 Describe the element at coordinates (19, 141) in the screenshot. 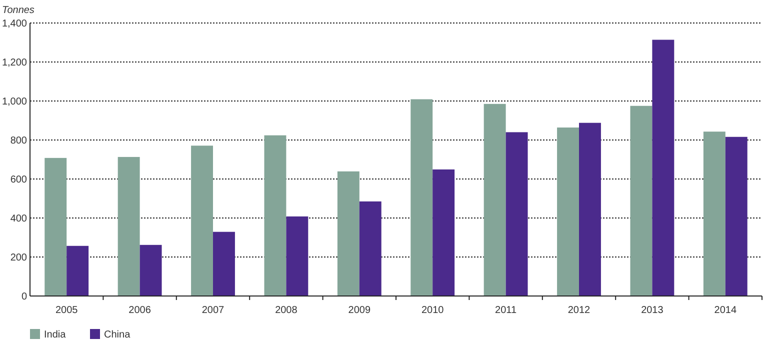

I see `y-tick-label: 800` at that location.